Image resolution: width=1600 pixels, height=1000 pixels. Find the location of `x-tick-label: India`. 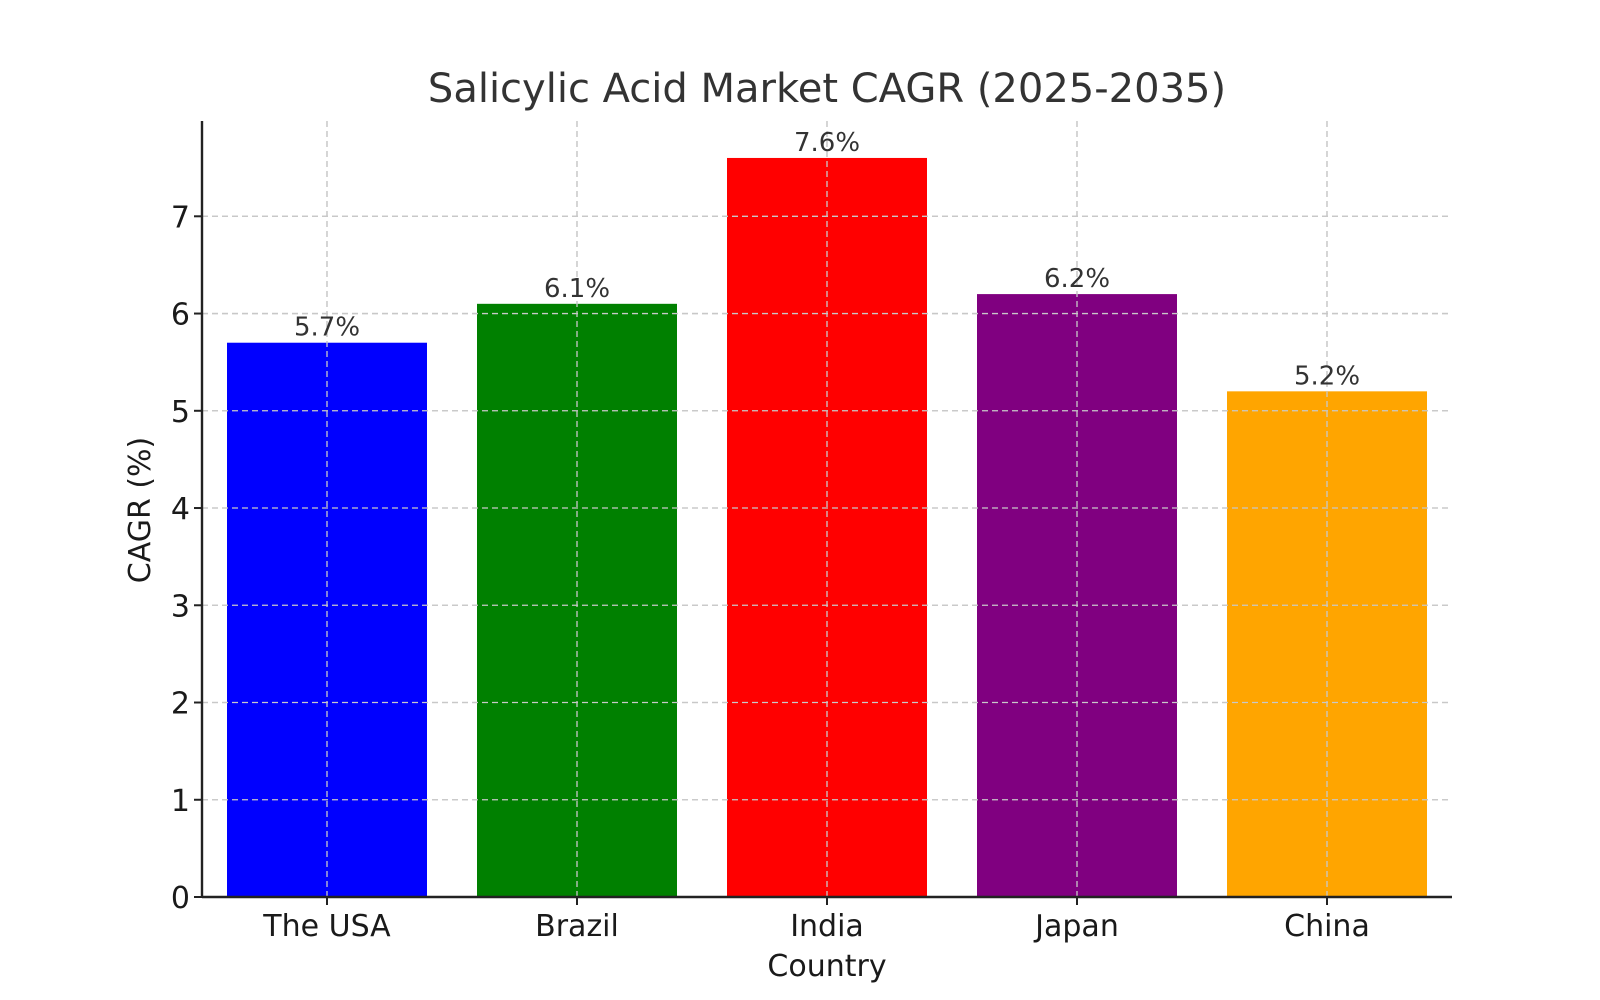

x-tick-label: India is located at coordinates (827, 926).